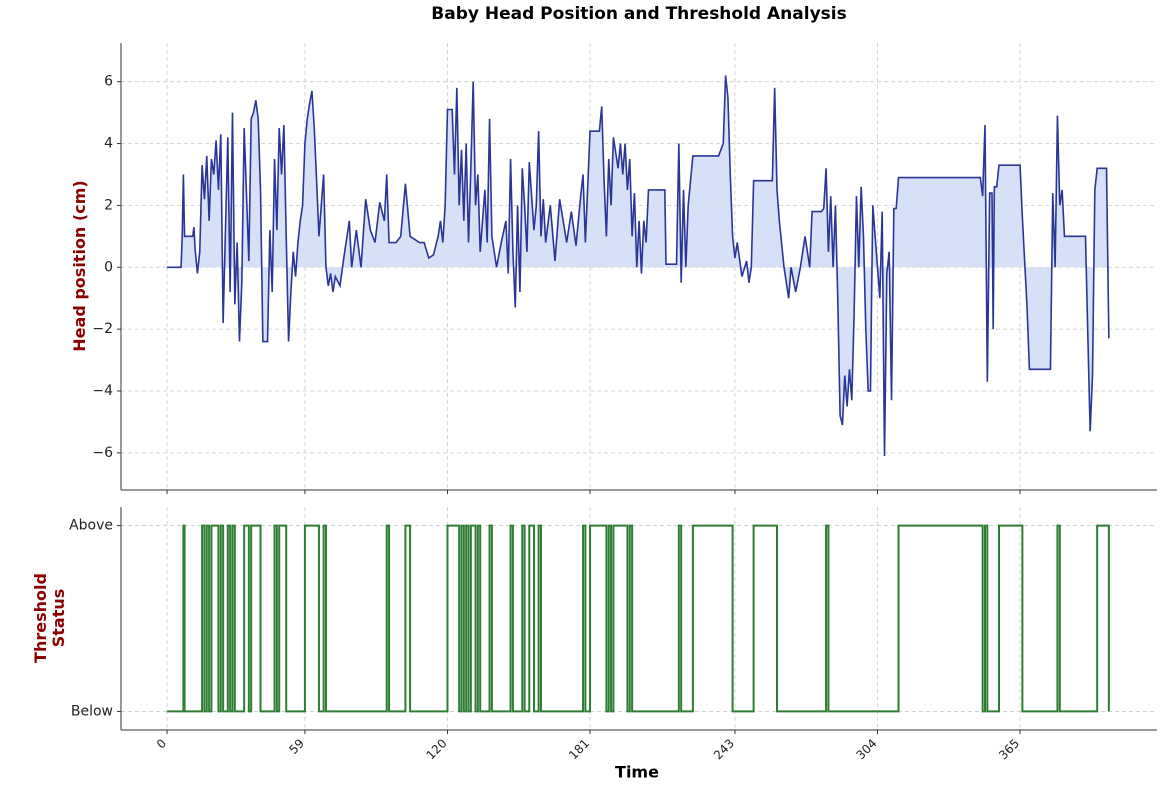  What do you see at coordinates (102, 329) in the screenshot?
I see `y-tick-label: −2` at bounding box center [102, 329].